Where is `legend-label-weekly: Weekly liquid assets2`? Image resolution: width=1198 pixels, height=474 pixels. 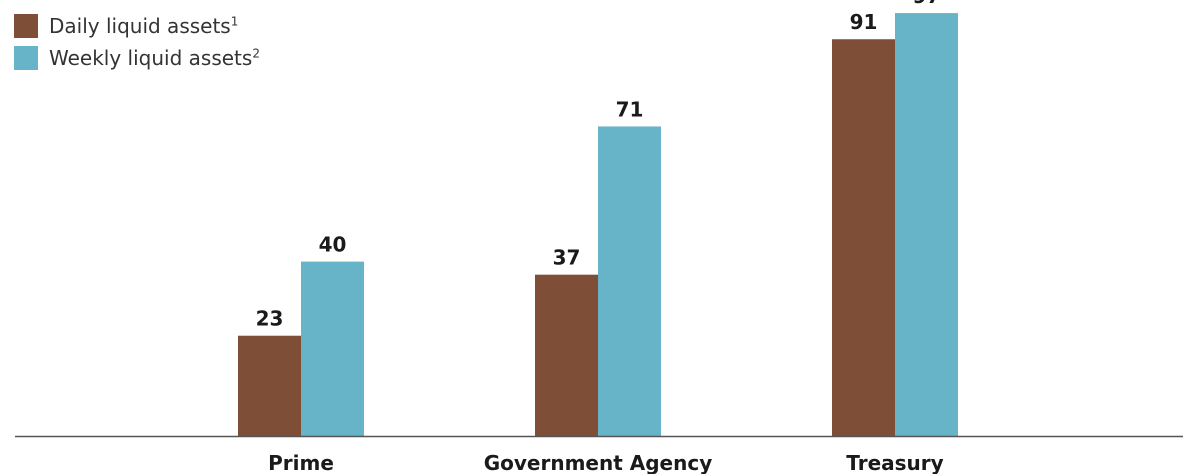
legend-label-weekly: Weekly liquid assets2 is located at coordinates (154, 58).